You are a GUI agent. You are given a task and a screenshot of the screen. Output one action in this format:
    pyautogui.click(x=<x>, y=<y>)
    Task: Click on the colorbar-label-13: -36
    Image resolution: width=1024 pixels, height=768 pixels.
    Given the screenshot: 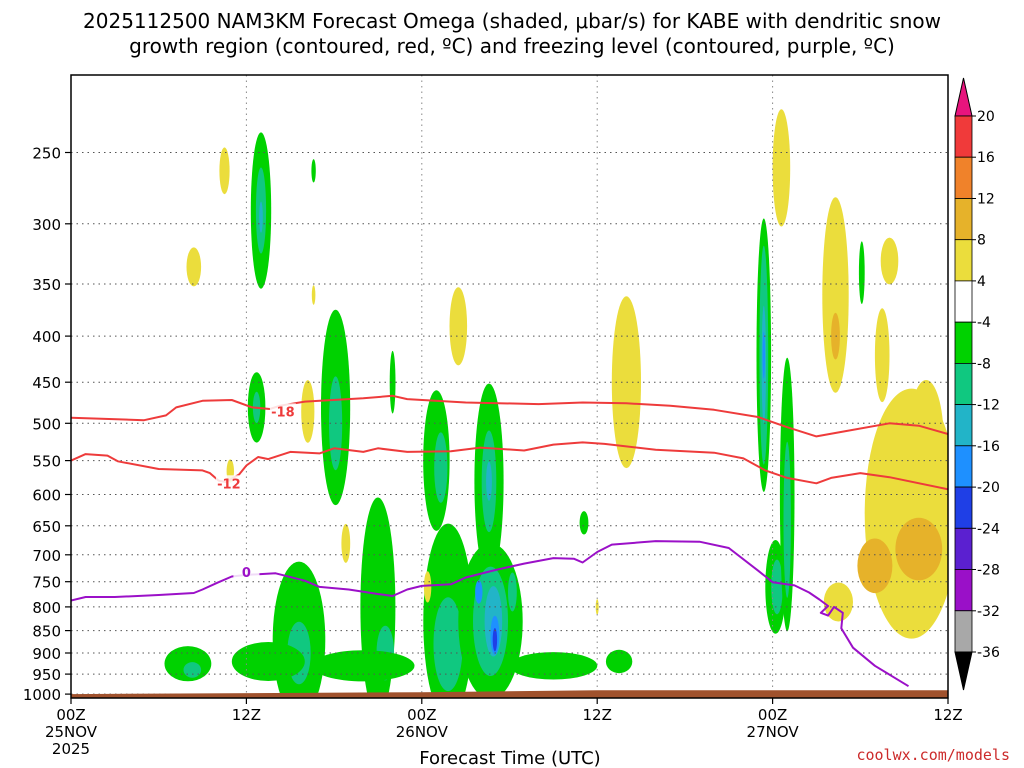 What is the action you would take?
    pyautogui.click(x=988, y=653)
    